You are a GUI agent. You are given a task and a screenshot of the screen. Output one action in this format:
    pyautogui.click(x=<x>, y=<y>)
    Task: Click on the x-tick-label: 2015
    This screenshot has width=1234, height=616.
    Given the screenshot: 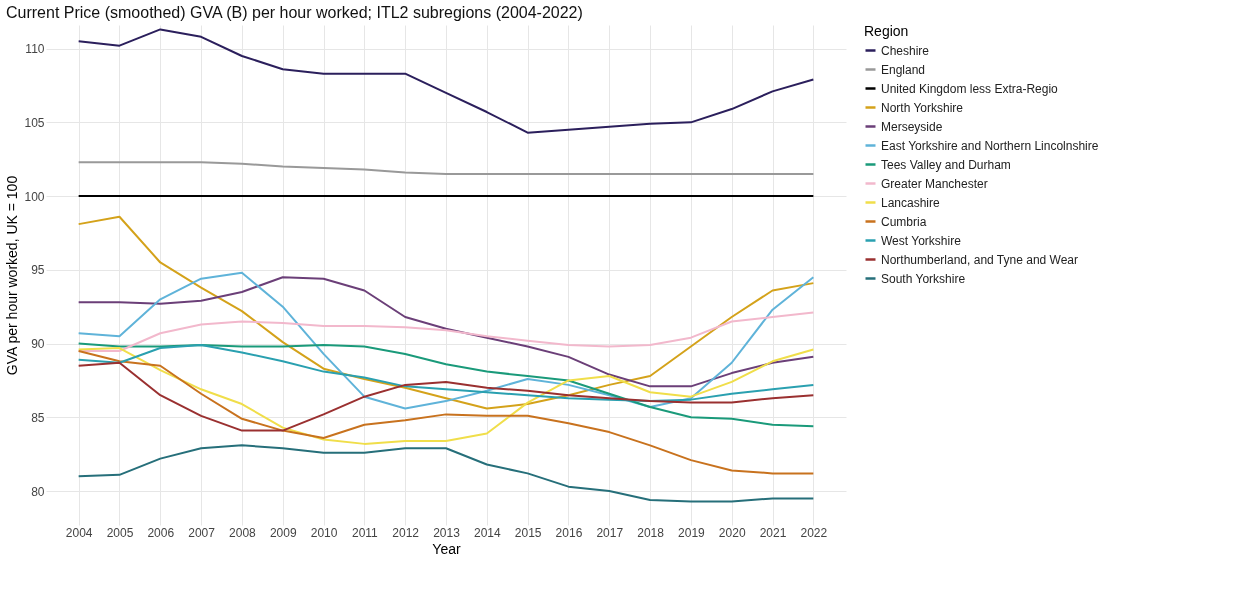 What is the action you would take?
    pyautogui.click(x=528, y=532)
    